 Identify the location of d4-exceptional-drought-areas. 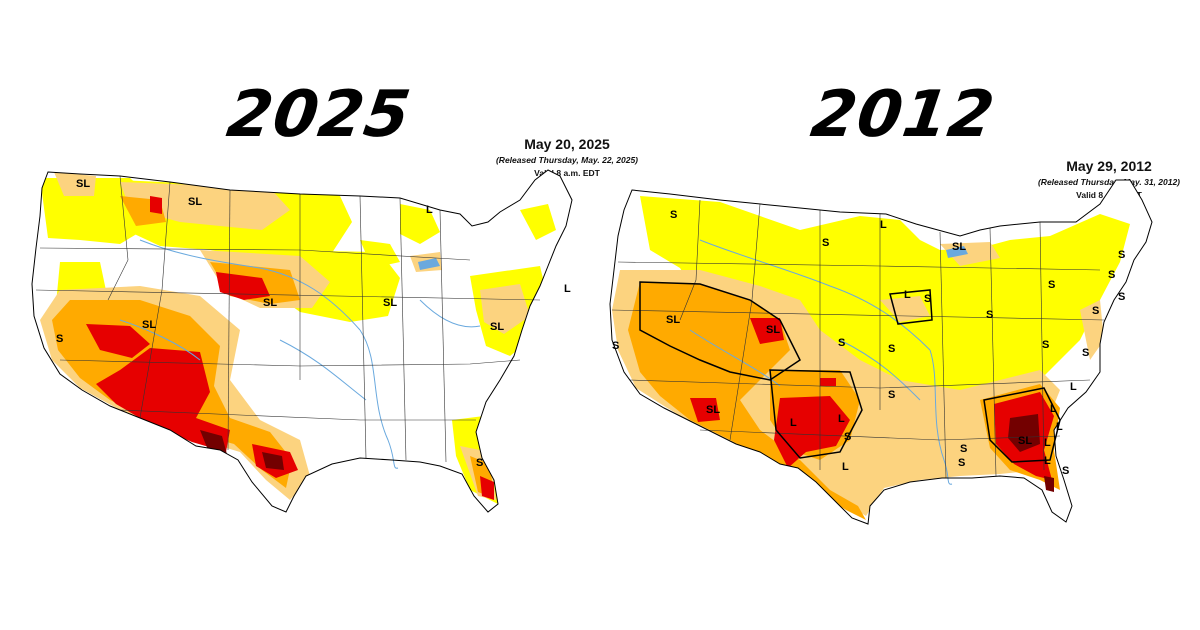
(1031, 453).